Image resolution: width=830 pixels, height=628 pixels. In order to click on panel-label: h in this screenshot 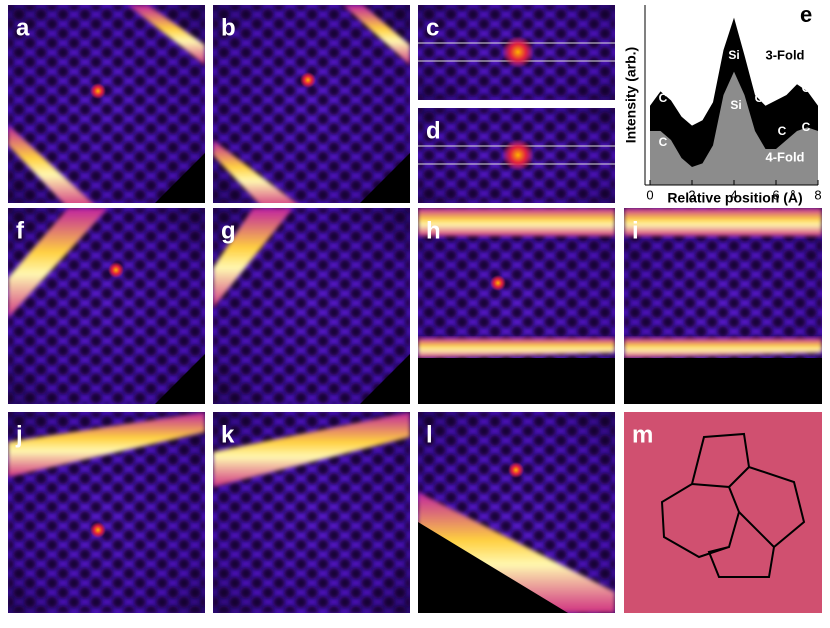, I will do `click(433, 230)`.